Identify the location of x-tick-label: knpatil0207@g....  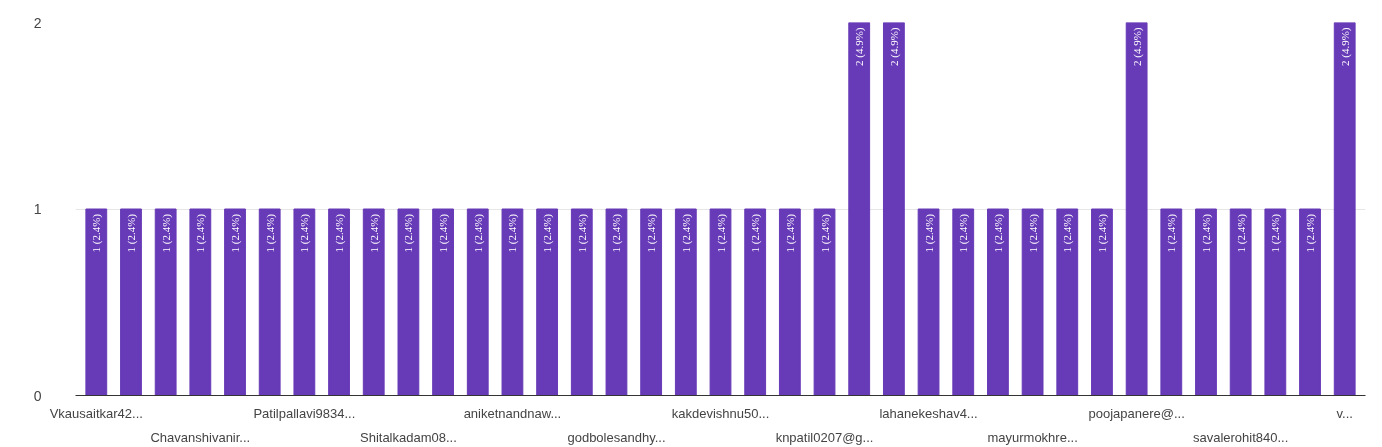
(824, 437).